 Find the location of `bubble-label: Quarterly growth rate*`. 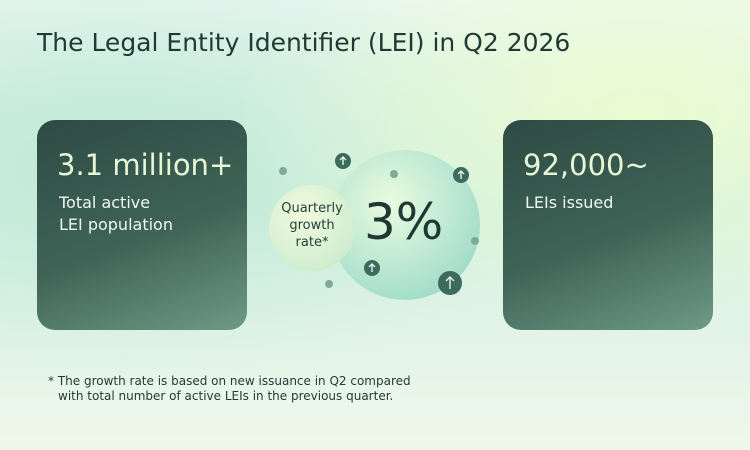

bubble-label: Quarterly growth rate* is located at coordinates (312, 225).